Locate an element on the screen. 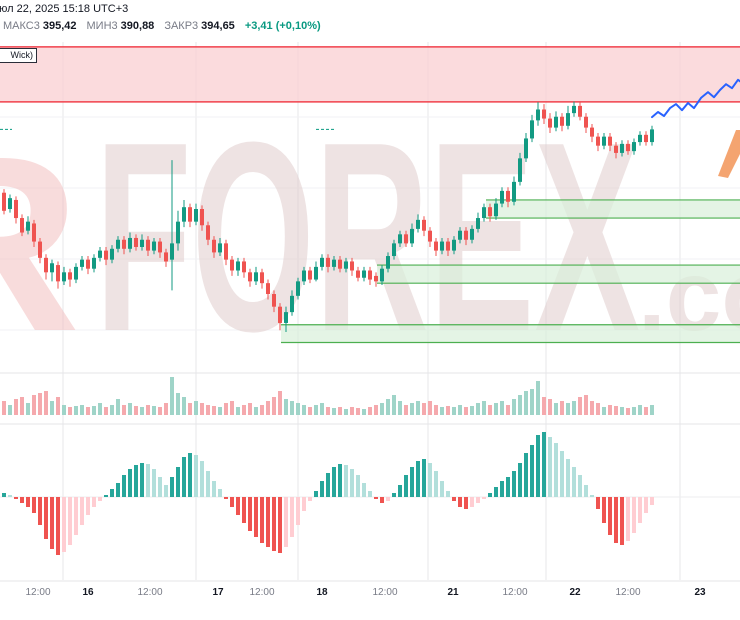 The width and height of the screenshot is (740, 620). time-label: 22 is located at coordinates (575, 592).